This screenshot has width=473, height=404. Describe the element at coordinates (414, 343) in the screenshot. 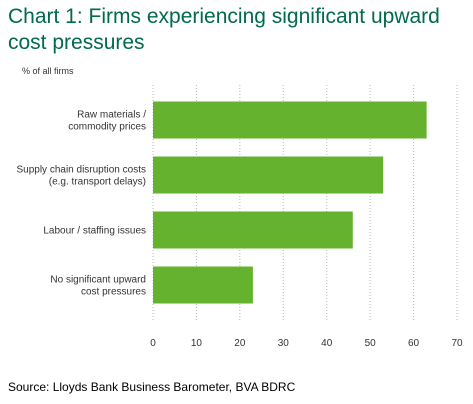

I see `x-tick-label-6: 60` at that location.